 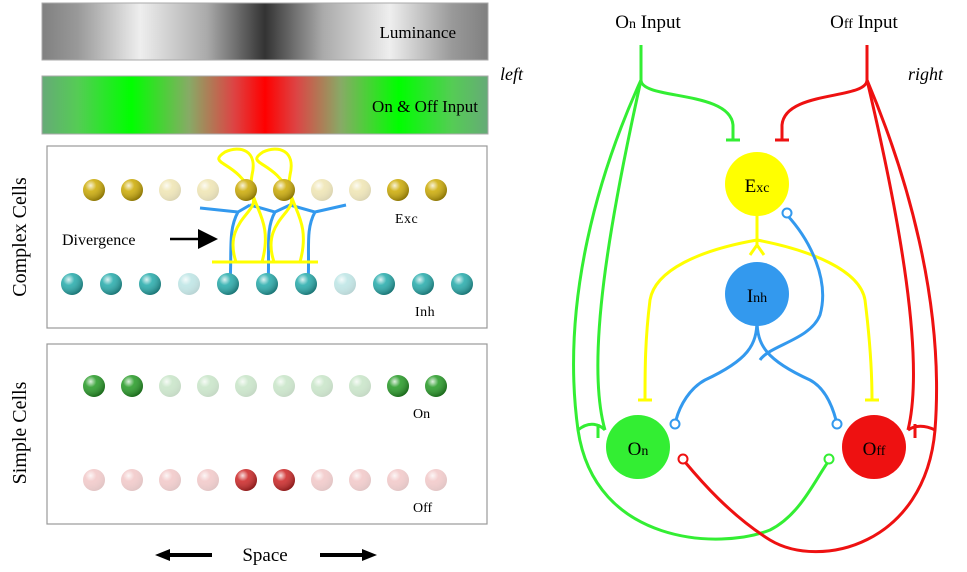 I want to click on simple-off-label: Off, so click(x=423, y=508).